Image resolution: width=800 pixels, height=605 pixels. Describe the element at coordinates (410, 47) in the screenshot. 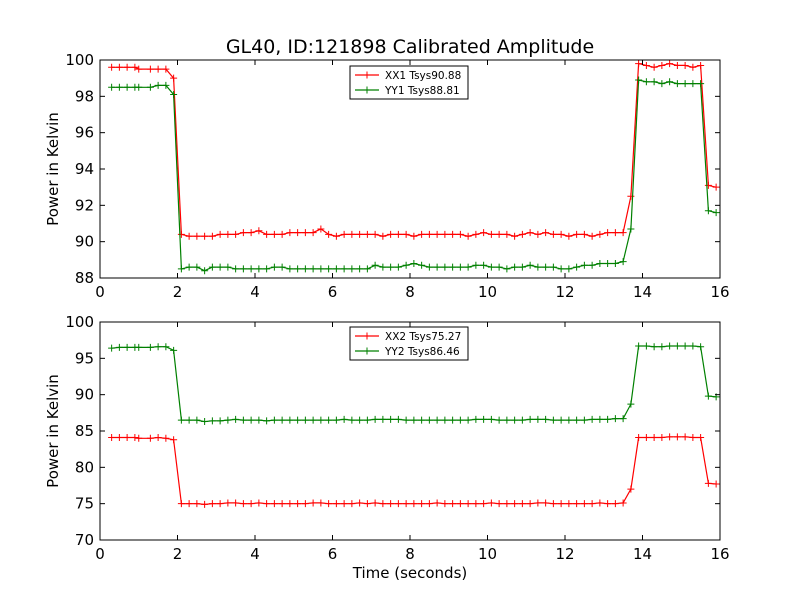

I see `chart-title: GL40, ID:121898 Calibrated Amplitude` at that location.